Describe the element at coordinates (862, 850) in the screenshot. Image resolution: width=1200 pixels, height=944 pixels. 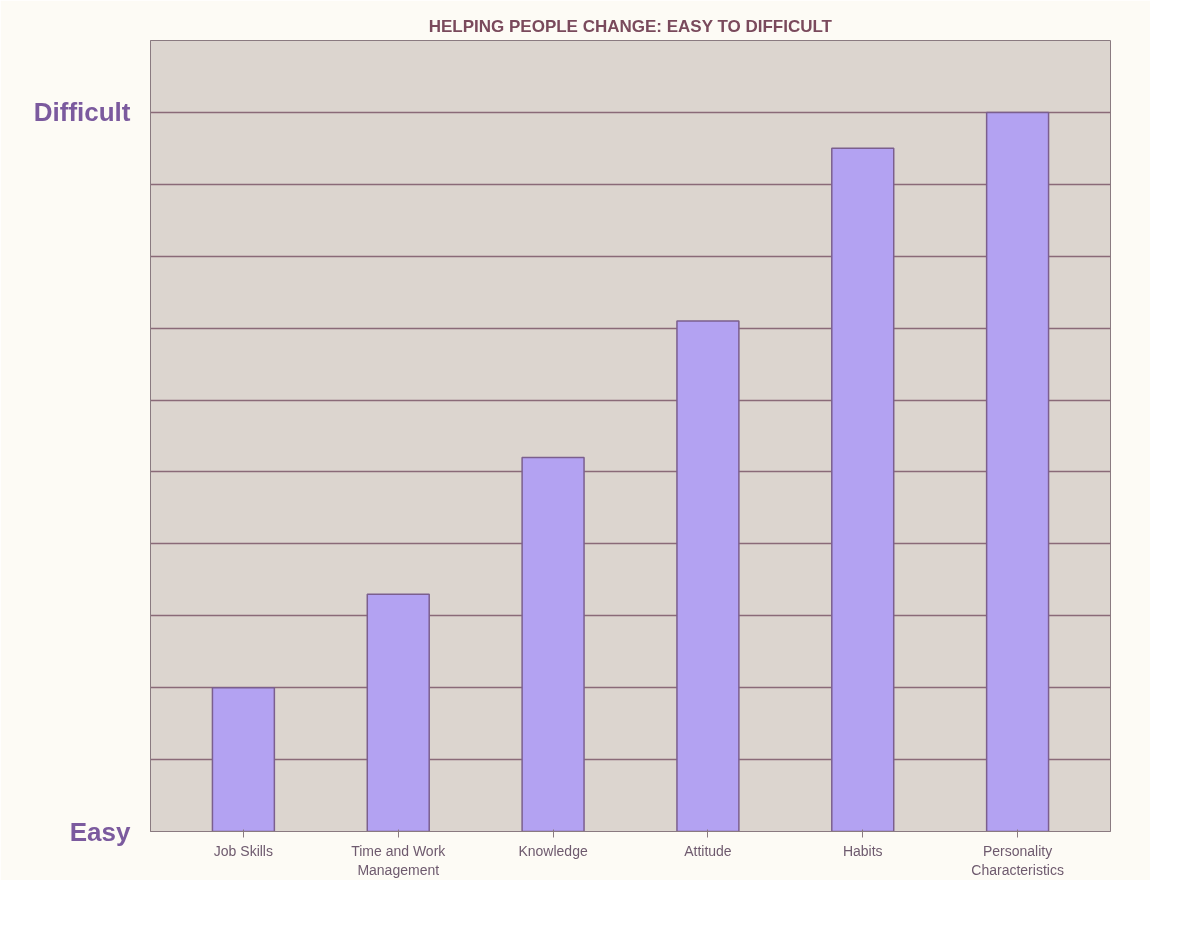
I see `x-tick-label: Habits` at that location.